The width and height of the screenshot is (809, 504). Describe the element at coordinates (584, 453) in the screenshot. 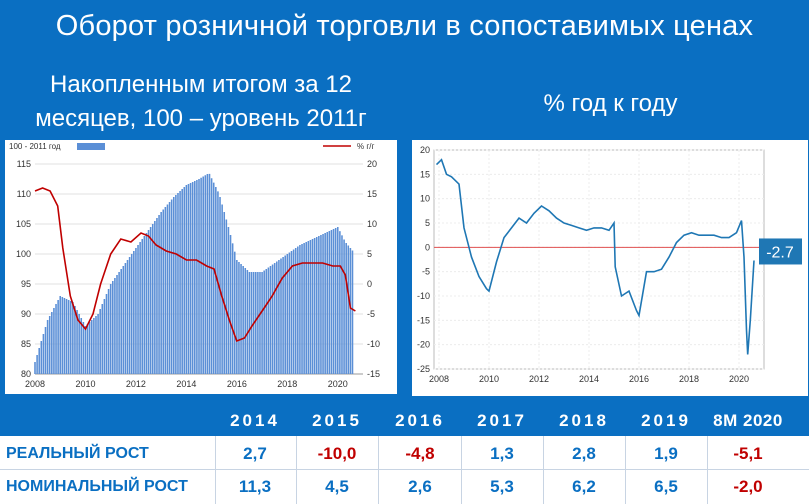

I see `table-cell-value: 2,8` at that location.